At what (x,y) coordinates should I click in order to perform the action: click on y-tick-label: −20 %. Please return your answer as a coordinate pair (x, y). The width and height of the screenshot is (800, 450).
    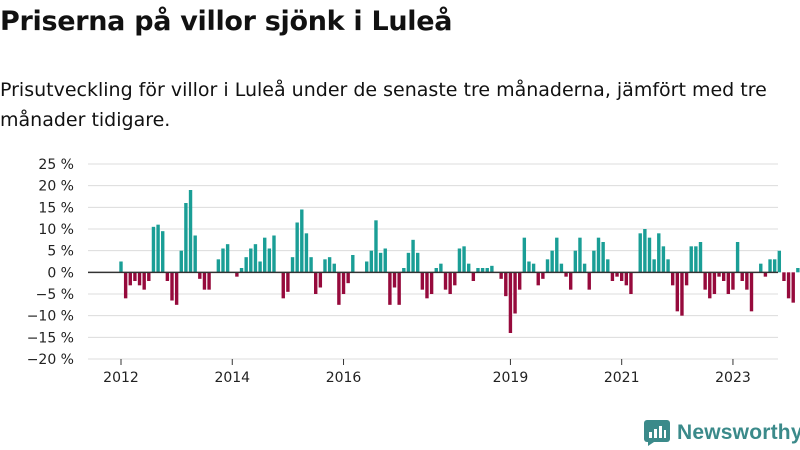
    Looking at the image, I should click on (50, 360).